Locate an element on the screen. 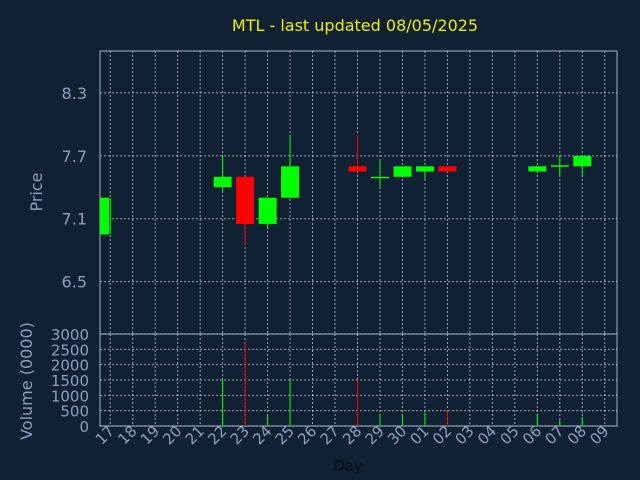  volume-axis-label: Volume (0000) is located at coordinates (26, 381).